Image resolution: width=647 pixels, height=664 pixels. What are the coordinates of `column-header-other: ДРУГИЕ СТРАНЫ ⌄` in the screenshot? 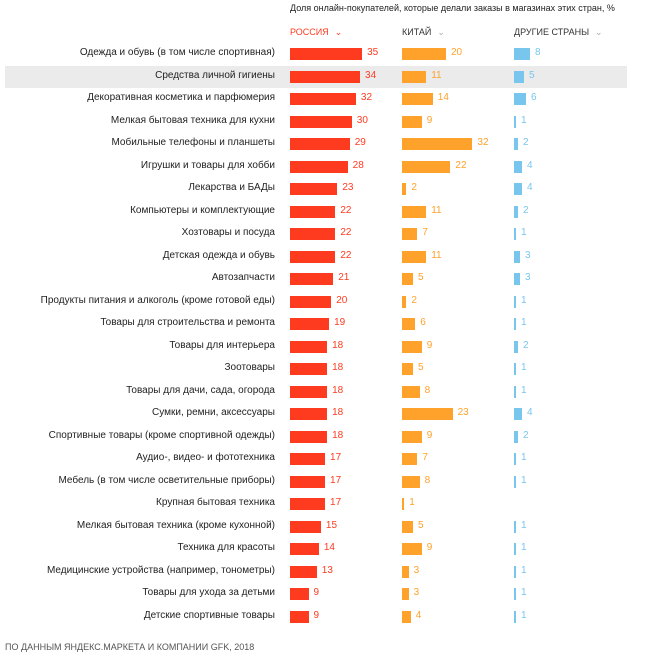 It's located at (558, 32).